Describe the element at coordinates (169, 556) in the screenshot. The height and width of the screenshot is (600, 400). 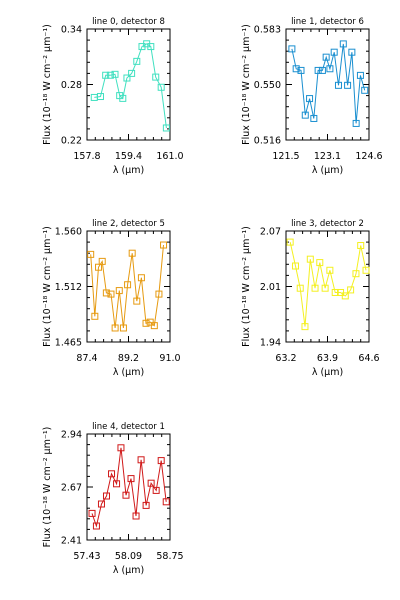
I see `x-tick-label: 58.75` at that location.